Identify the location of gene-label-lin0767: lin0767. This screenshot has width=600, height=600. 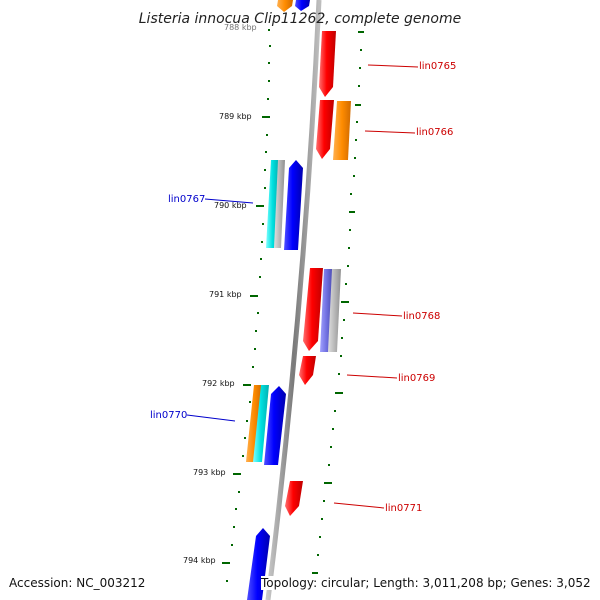
(186, 199).